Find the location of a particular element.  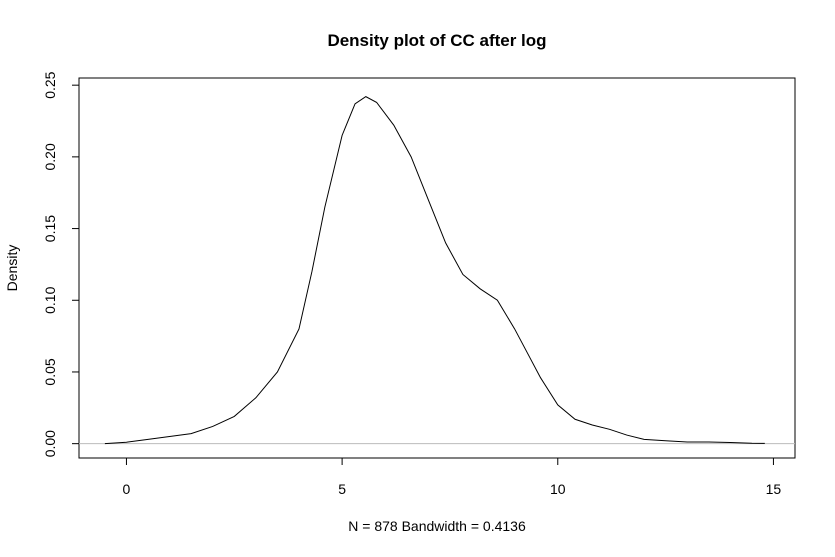

x-tick-label: 5 is located at coordinates (342, 489).